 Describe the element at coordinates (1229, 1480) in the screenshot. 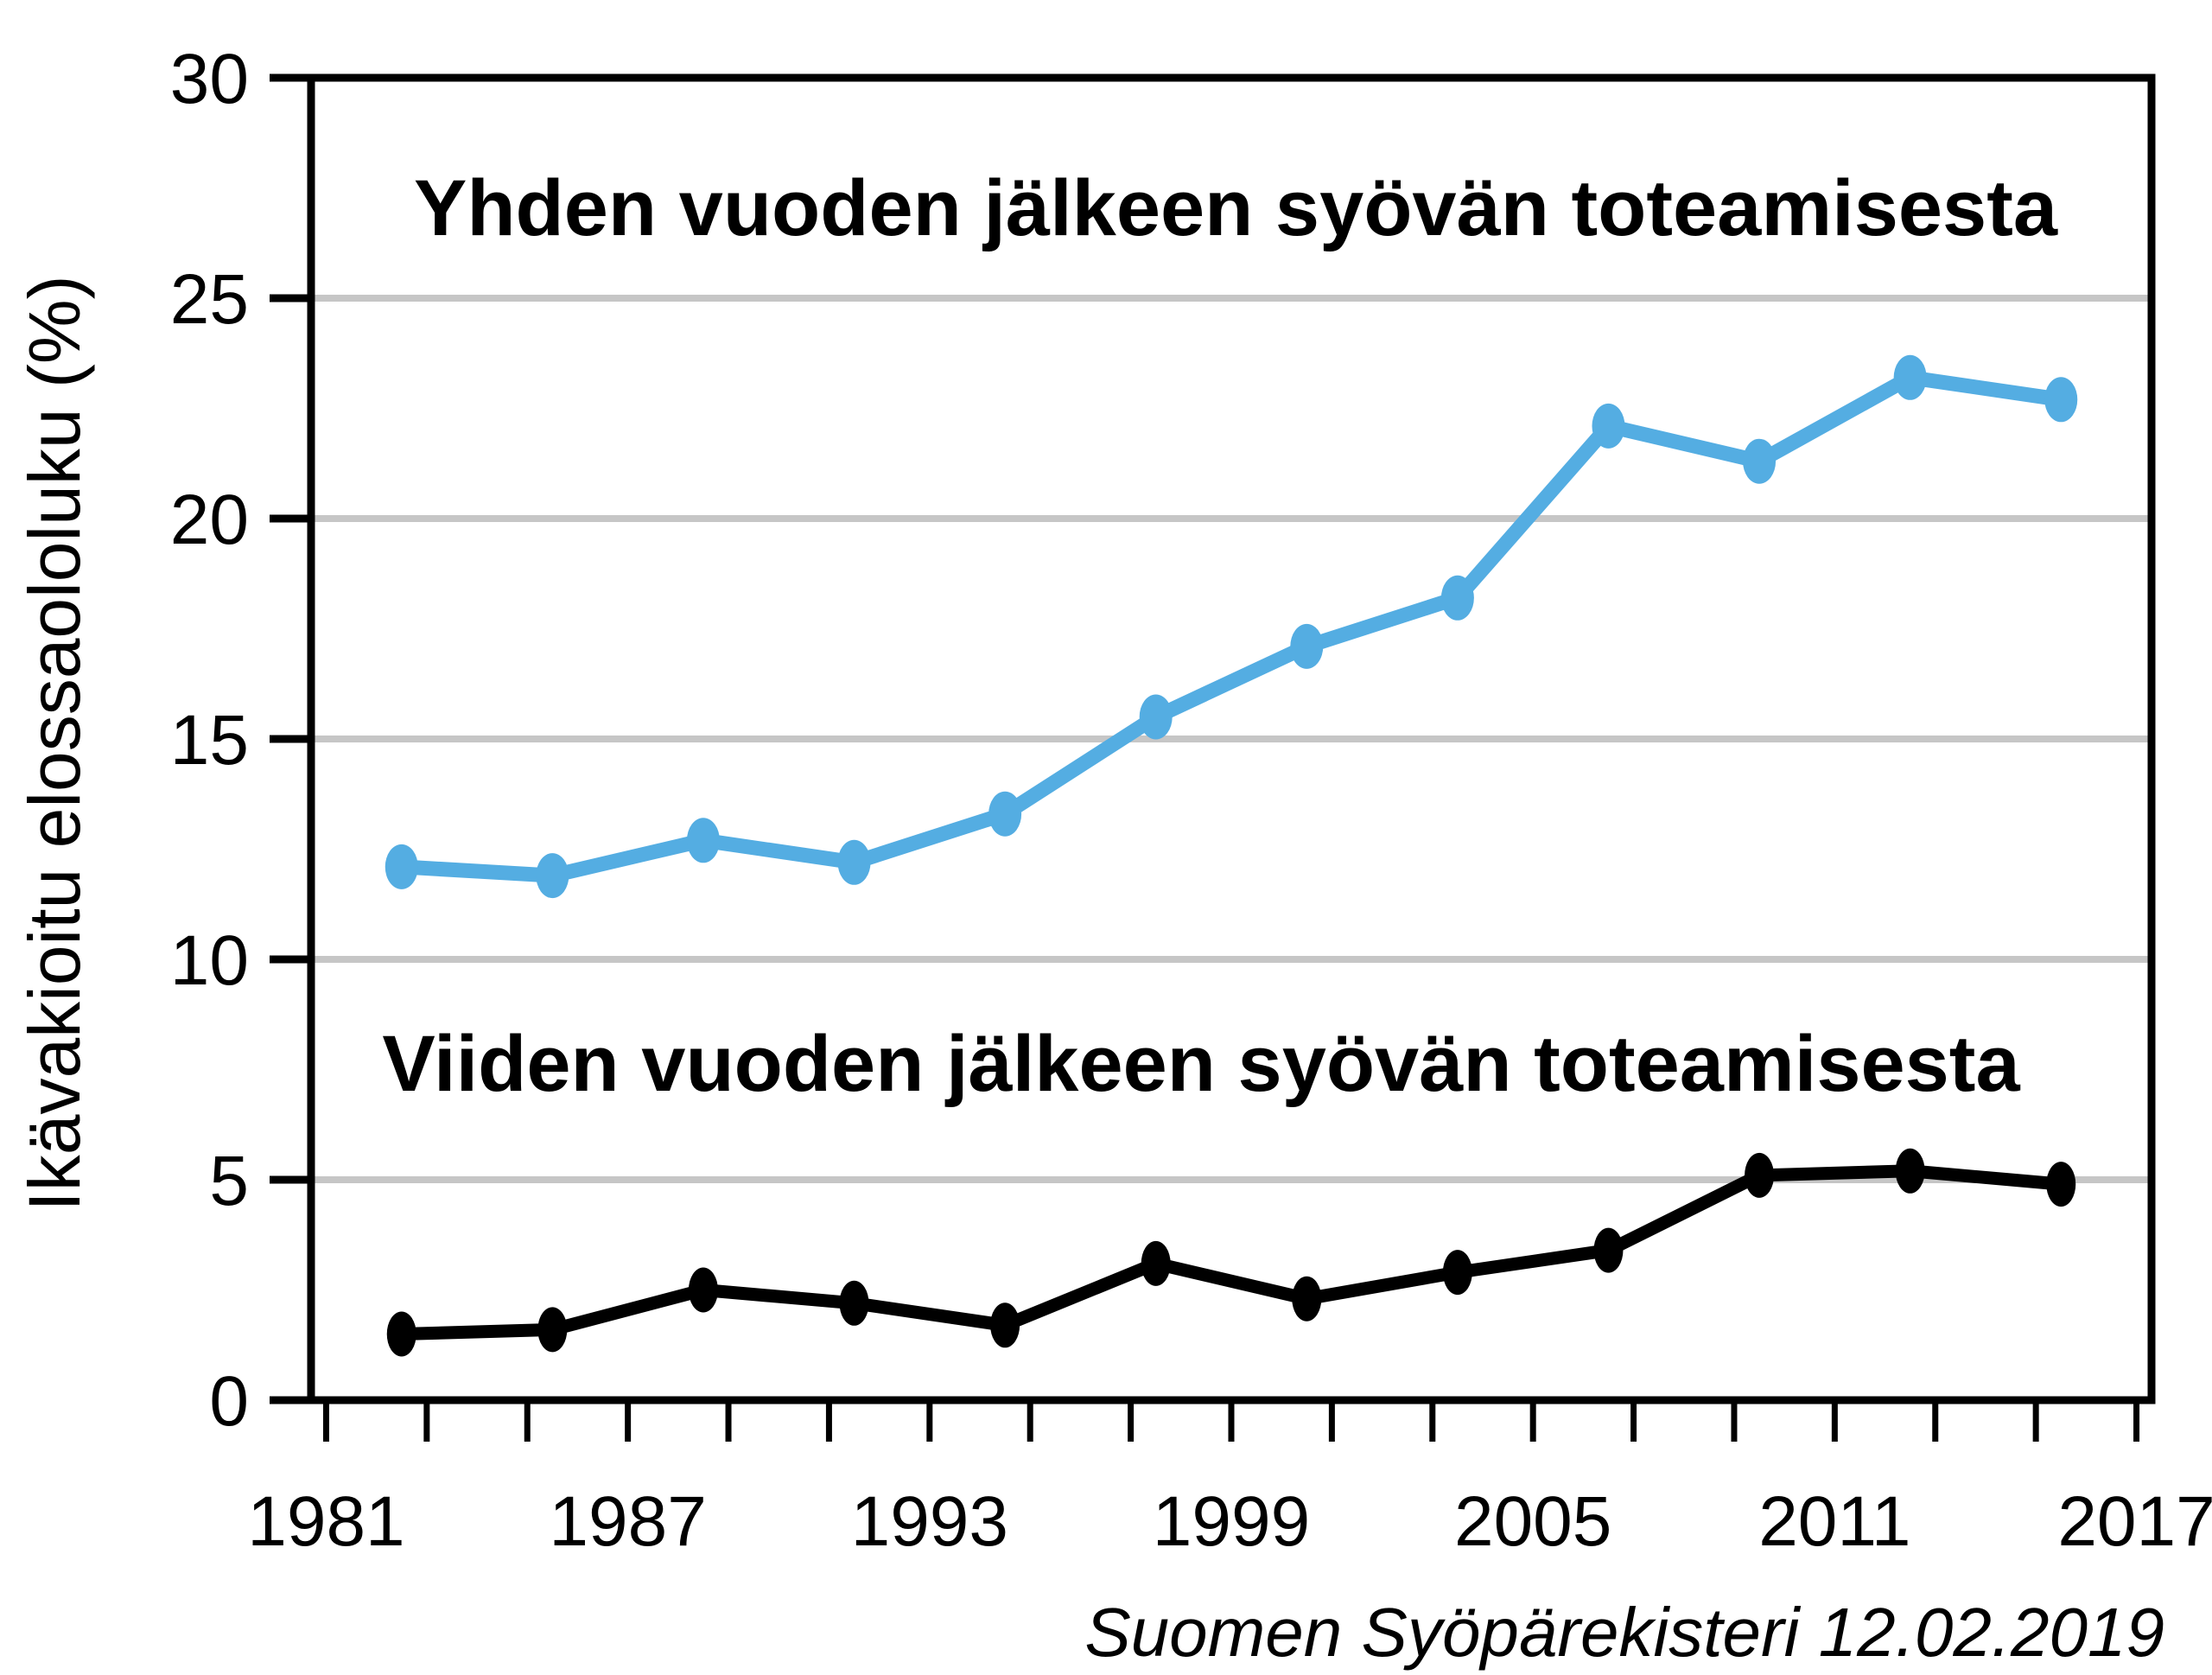

I see `x-axis-ticks: 1981 1987 1993 1999 2005 2011 2017` at that location.